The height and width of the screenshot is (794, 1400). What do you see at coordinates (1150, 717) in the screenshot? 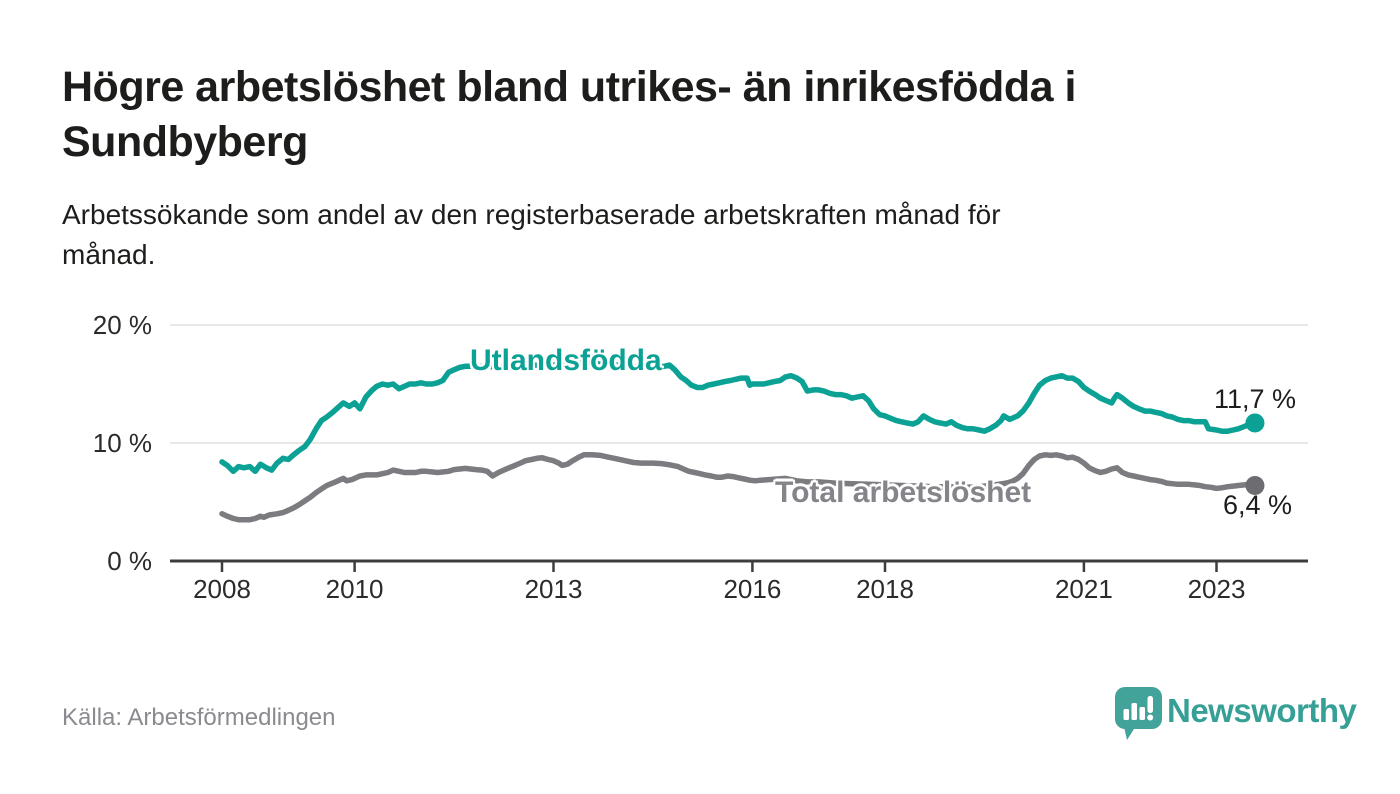
I see `exclamation-dot` at bounding box center [1150, 717].